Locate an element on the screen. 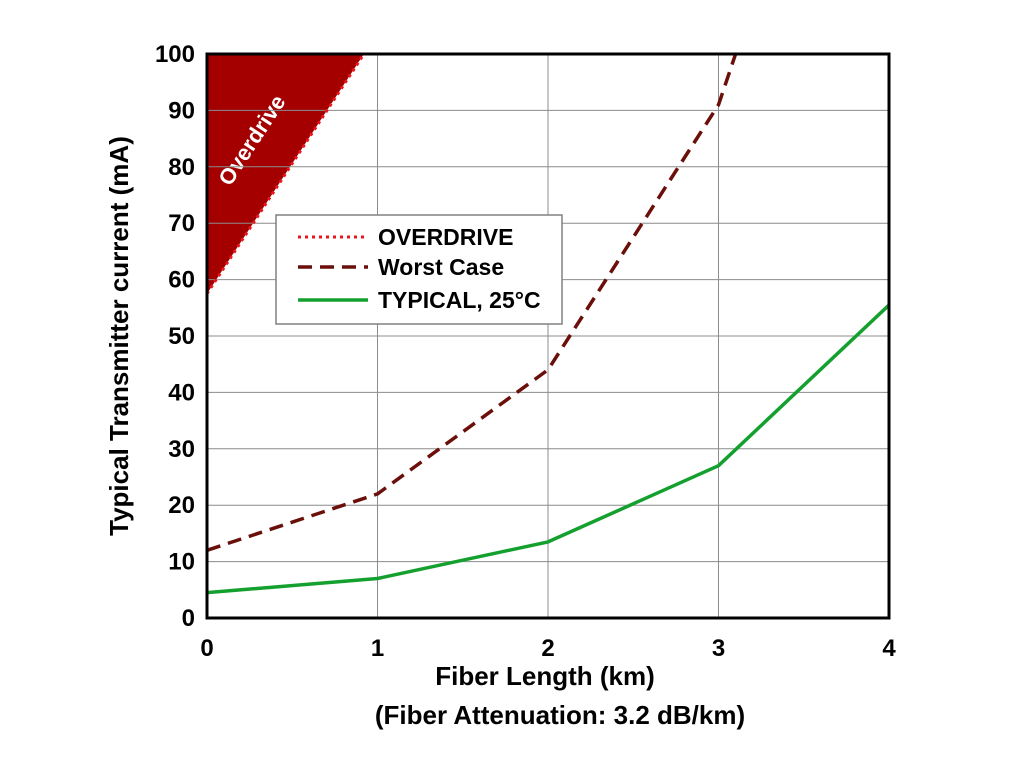  y-tick-label: 10 is located at coordinates (181, 562).